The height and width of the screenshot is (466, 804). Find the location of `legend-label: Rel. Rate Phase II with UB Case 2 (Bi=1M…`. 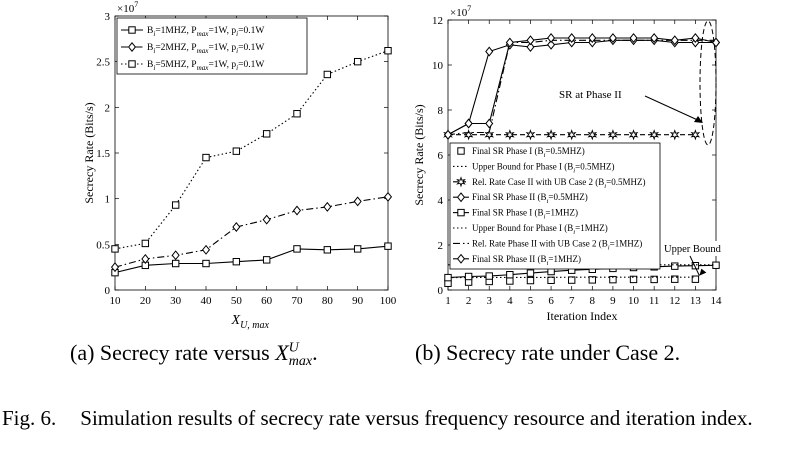

legend-label: Rel. Rate Phase II with UB Case 2 (Bi=1M… is located at coordinates (557, 244).